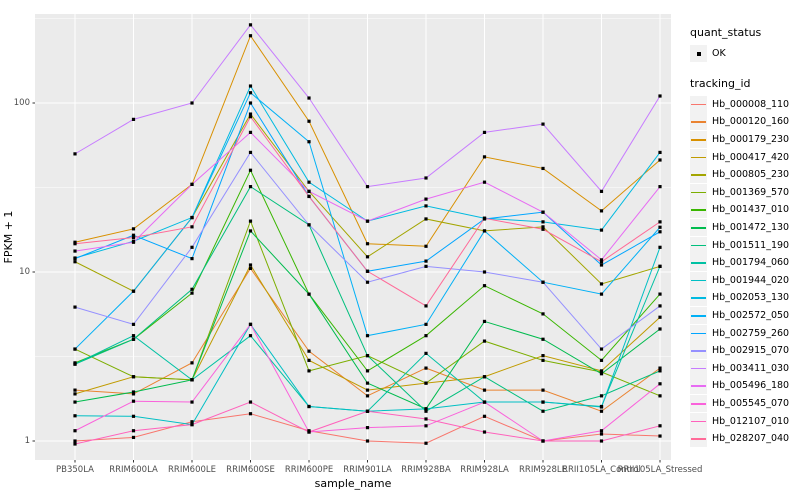 The width and height of the screenshot is (800, 500). I want to click on legend-item-label: Hb_001472_130, so click(751, 228).